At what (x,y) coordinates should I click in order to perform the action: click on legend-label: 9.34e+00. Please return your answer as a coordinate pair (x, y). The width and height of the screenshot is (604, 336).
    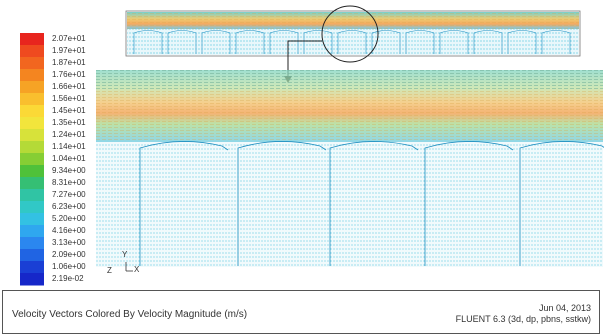
    Looking at the image, I should click on (69, 170).